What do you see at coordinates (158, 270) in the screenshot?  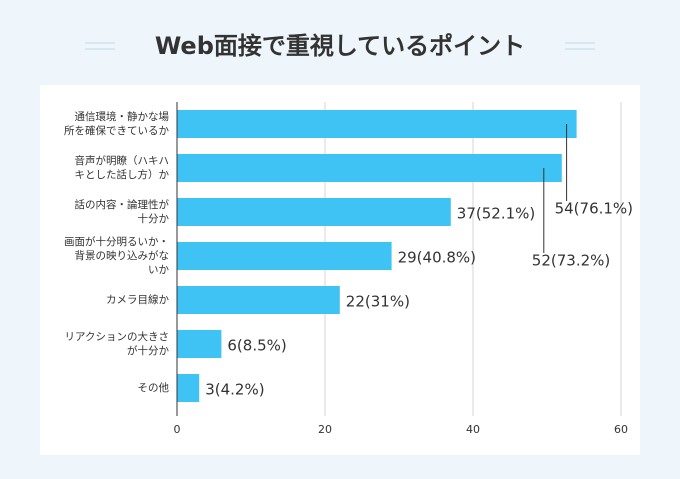 I see `y-tick-label: いか` at bounding box center [158, 270].